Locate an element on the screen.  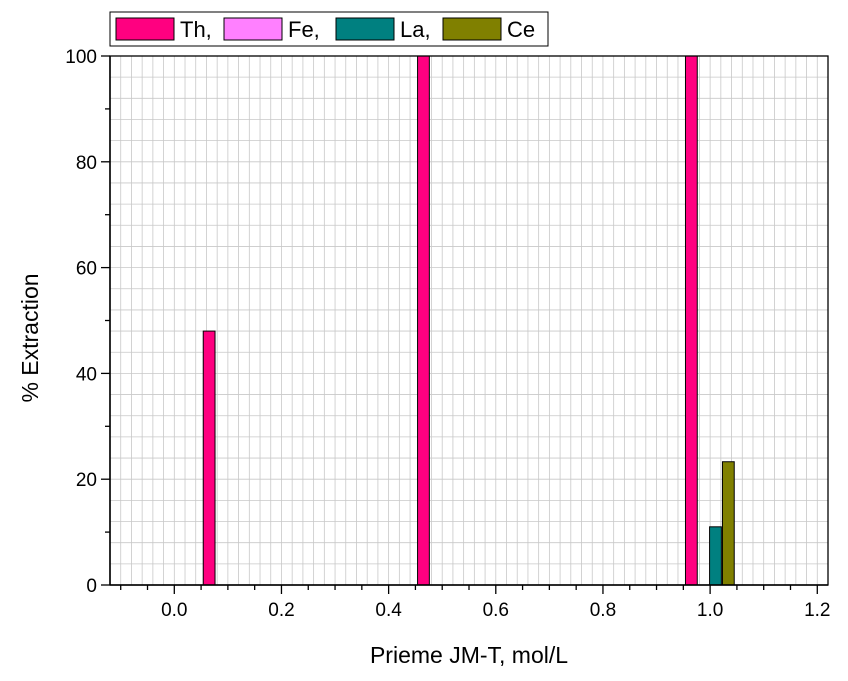
x-tick-label: 0.4 is located at coordinates (388, 610).